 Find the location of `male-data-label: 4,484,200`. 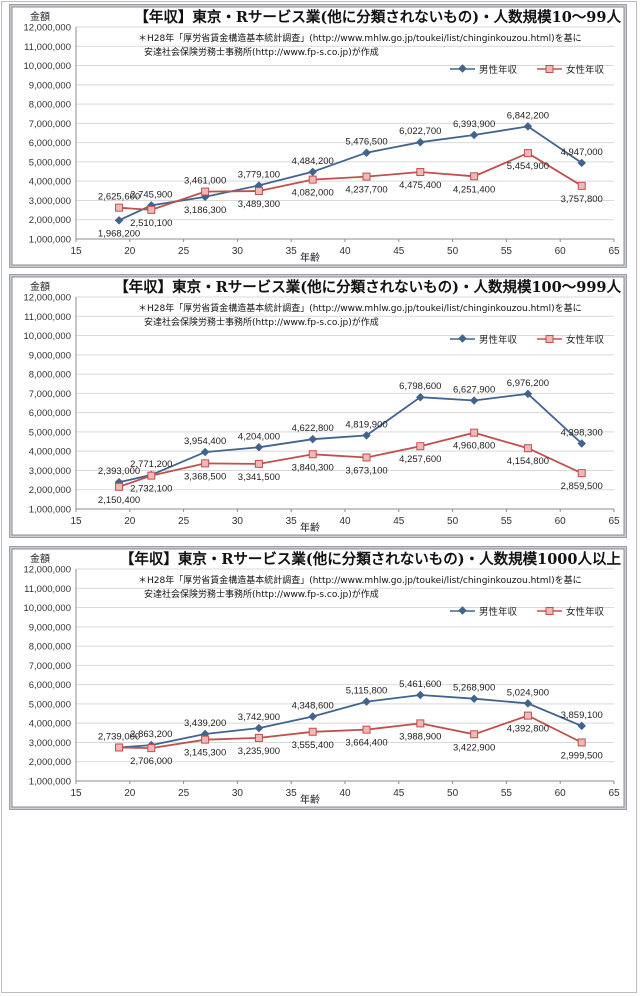

male-data-label: 4,484,200 is located at coordinates (313, 161).